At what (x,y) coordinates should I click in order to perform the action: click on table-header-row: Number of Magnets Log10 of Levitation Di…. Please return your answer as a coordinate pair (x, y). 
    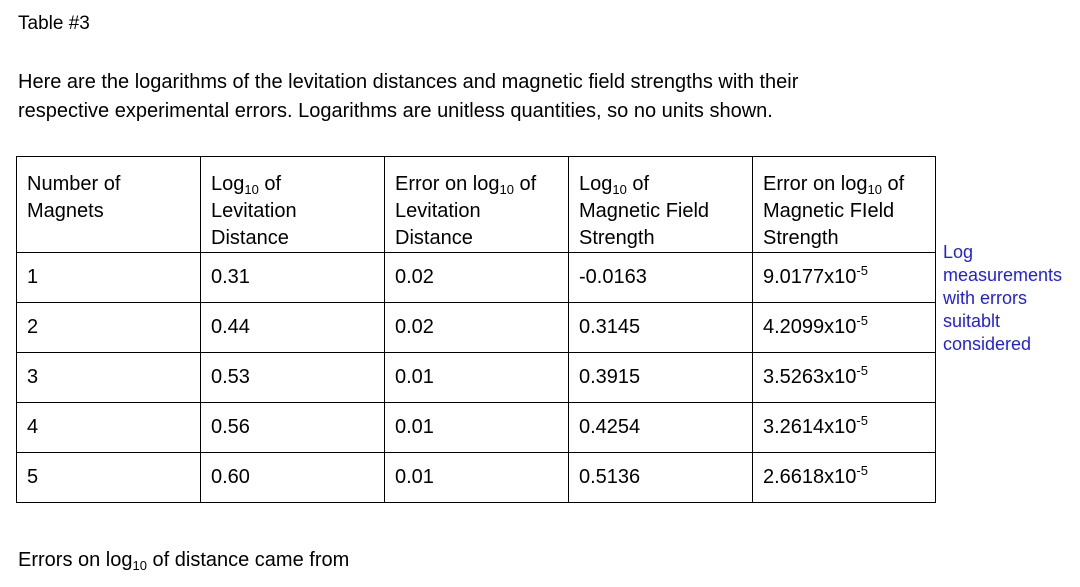
    Looking at the image, I should click on (476, 204).